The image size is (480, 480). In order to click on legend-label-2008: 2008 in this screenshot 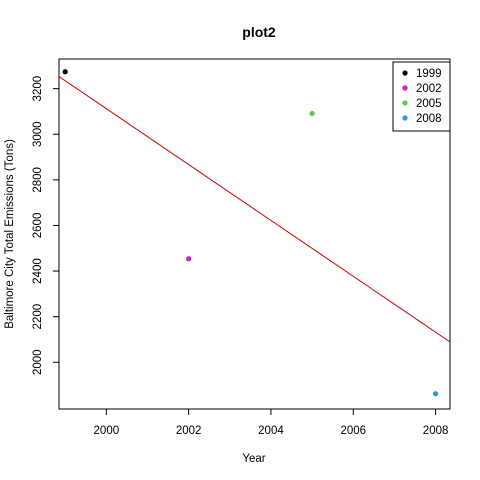, I will do `click(429, 119)`.